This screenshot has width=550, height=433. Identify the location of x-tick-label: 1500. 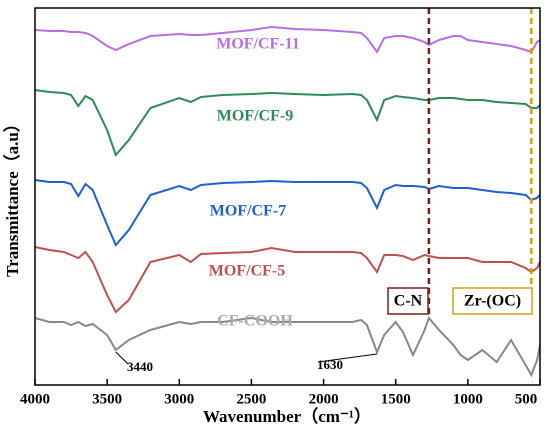
(396, 399).